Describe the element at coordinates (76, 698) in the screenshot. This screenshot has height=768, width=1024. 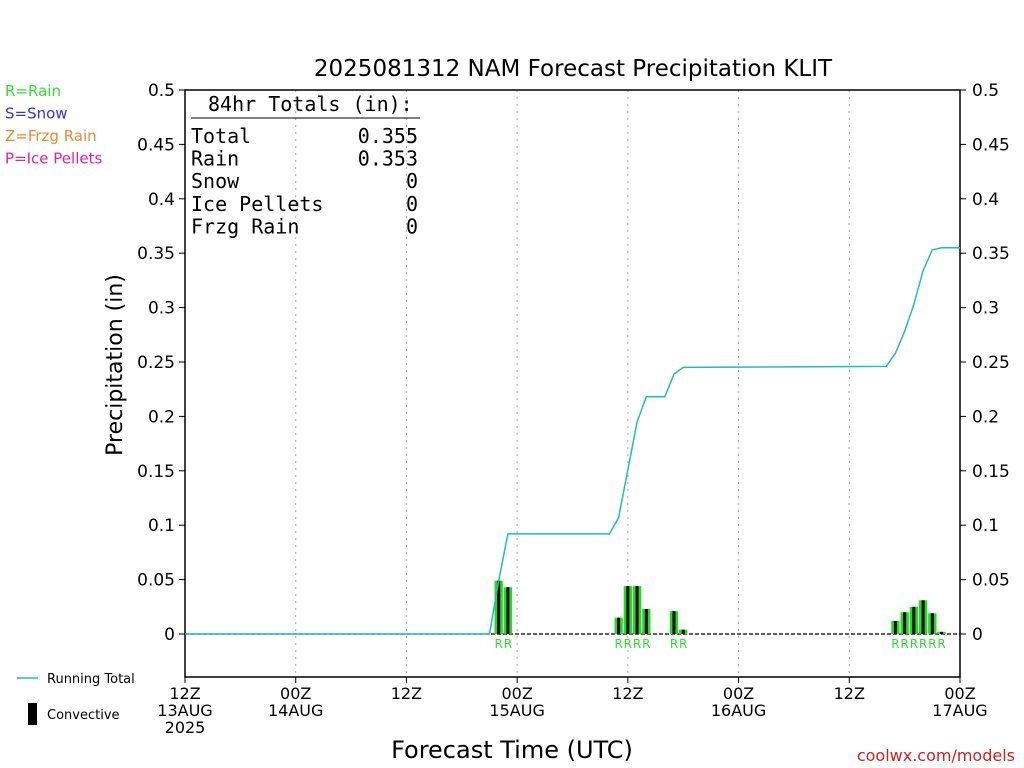
I see `series-legend: Running Total Convective` at that location.